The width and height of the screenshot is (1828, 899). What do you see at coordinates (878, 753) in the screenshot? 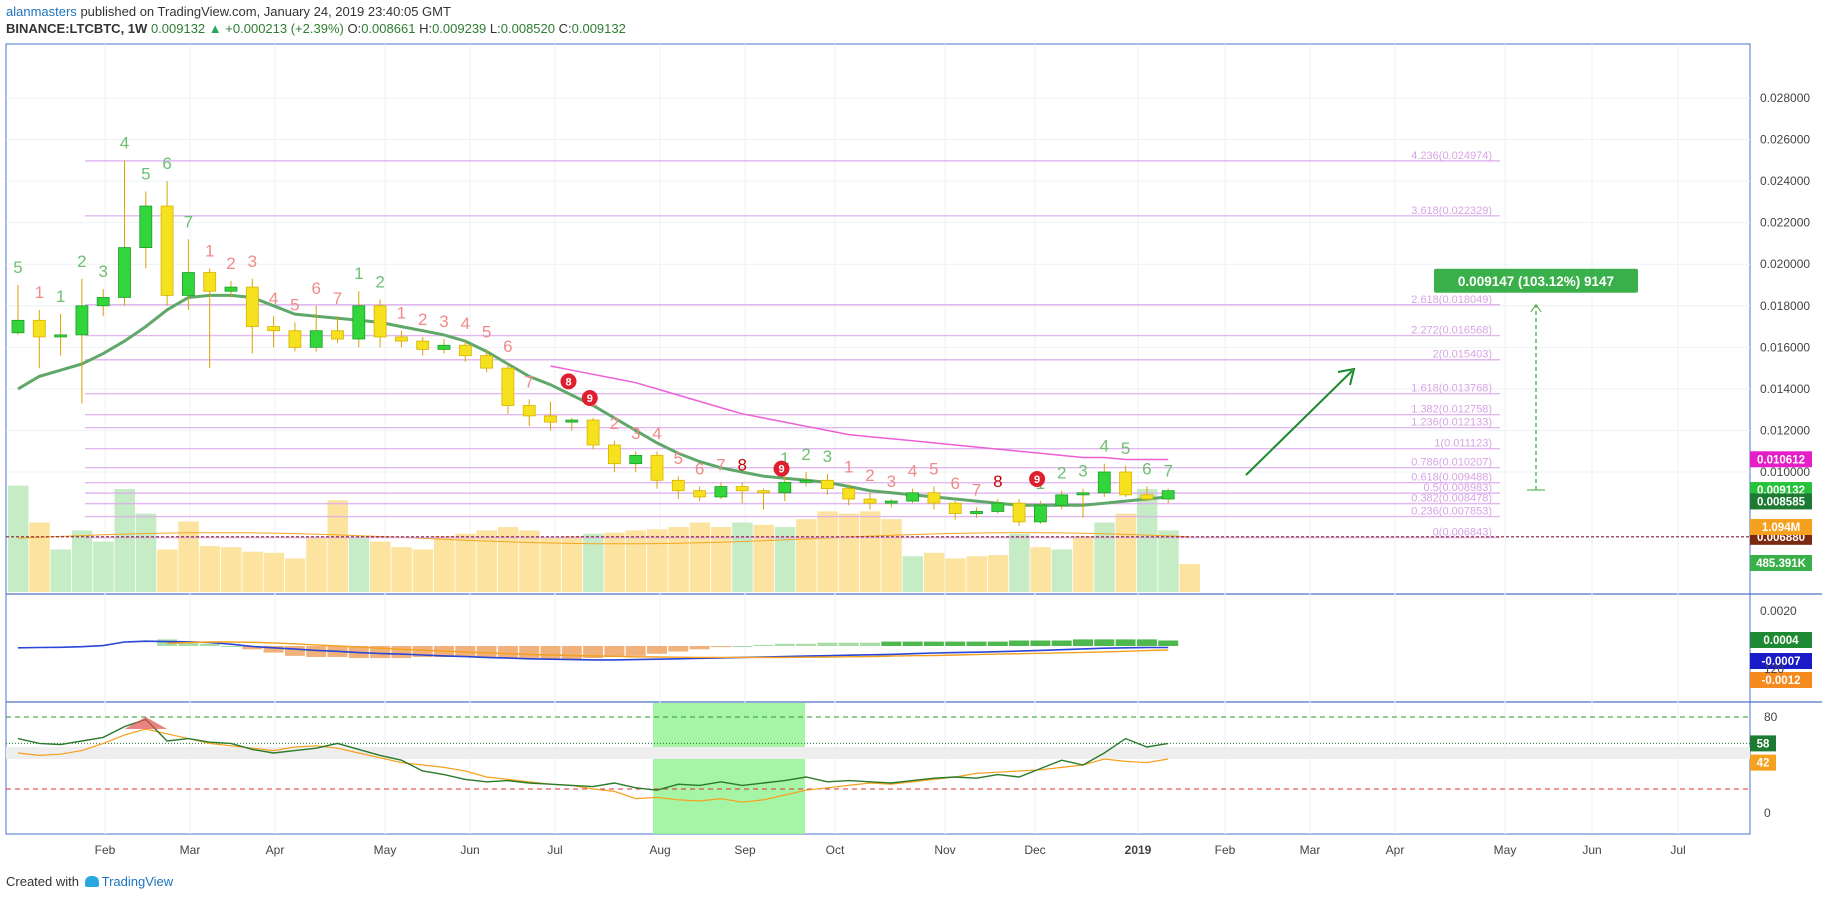
I see `rsi-mid-band` at bounding box center [878, 753].